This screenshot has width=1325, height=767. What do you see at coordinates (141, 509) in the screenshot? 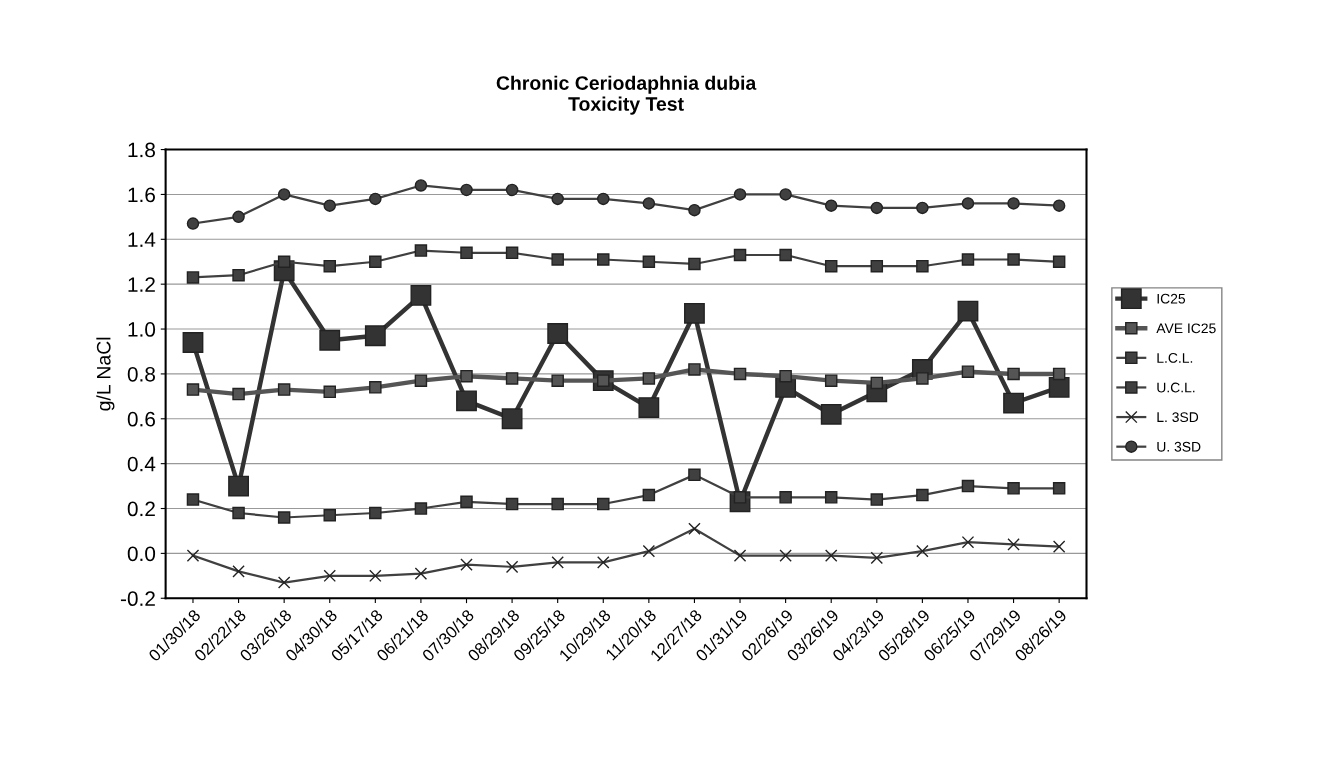
I see `y-tick-label: 0.2` at bounding box center [141, 509].